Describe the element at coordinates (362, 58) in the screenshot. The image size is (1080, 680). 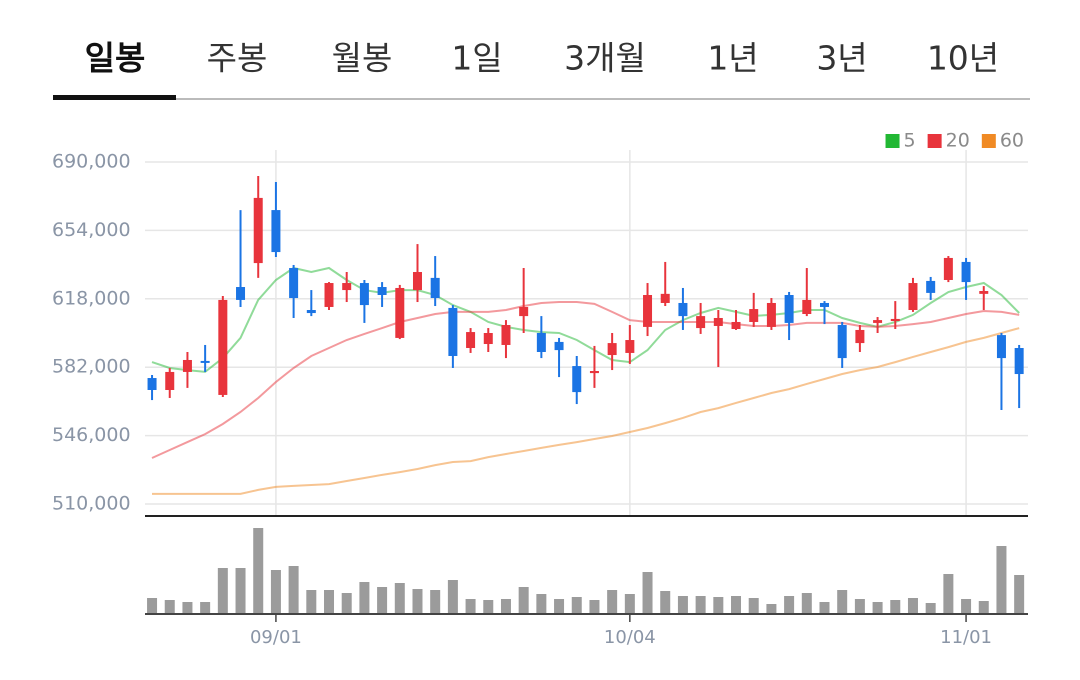
I see `tab: 월봉` at that location.